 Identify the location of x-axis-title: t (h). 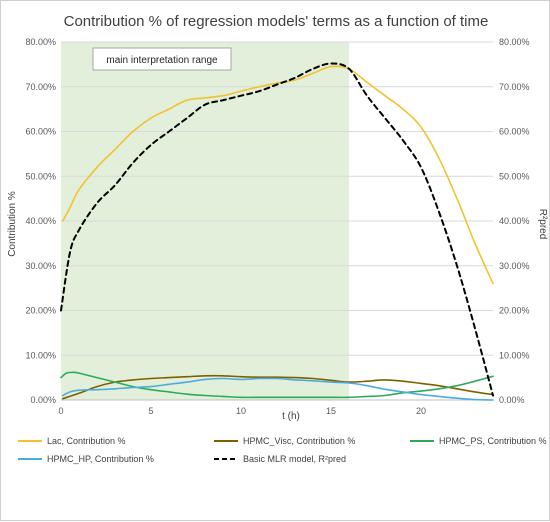
(291, 416).